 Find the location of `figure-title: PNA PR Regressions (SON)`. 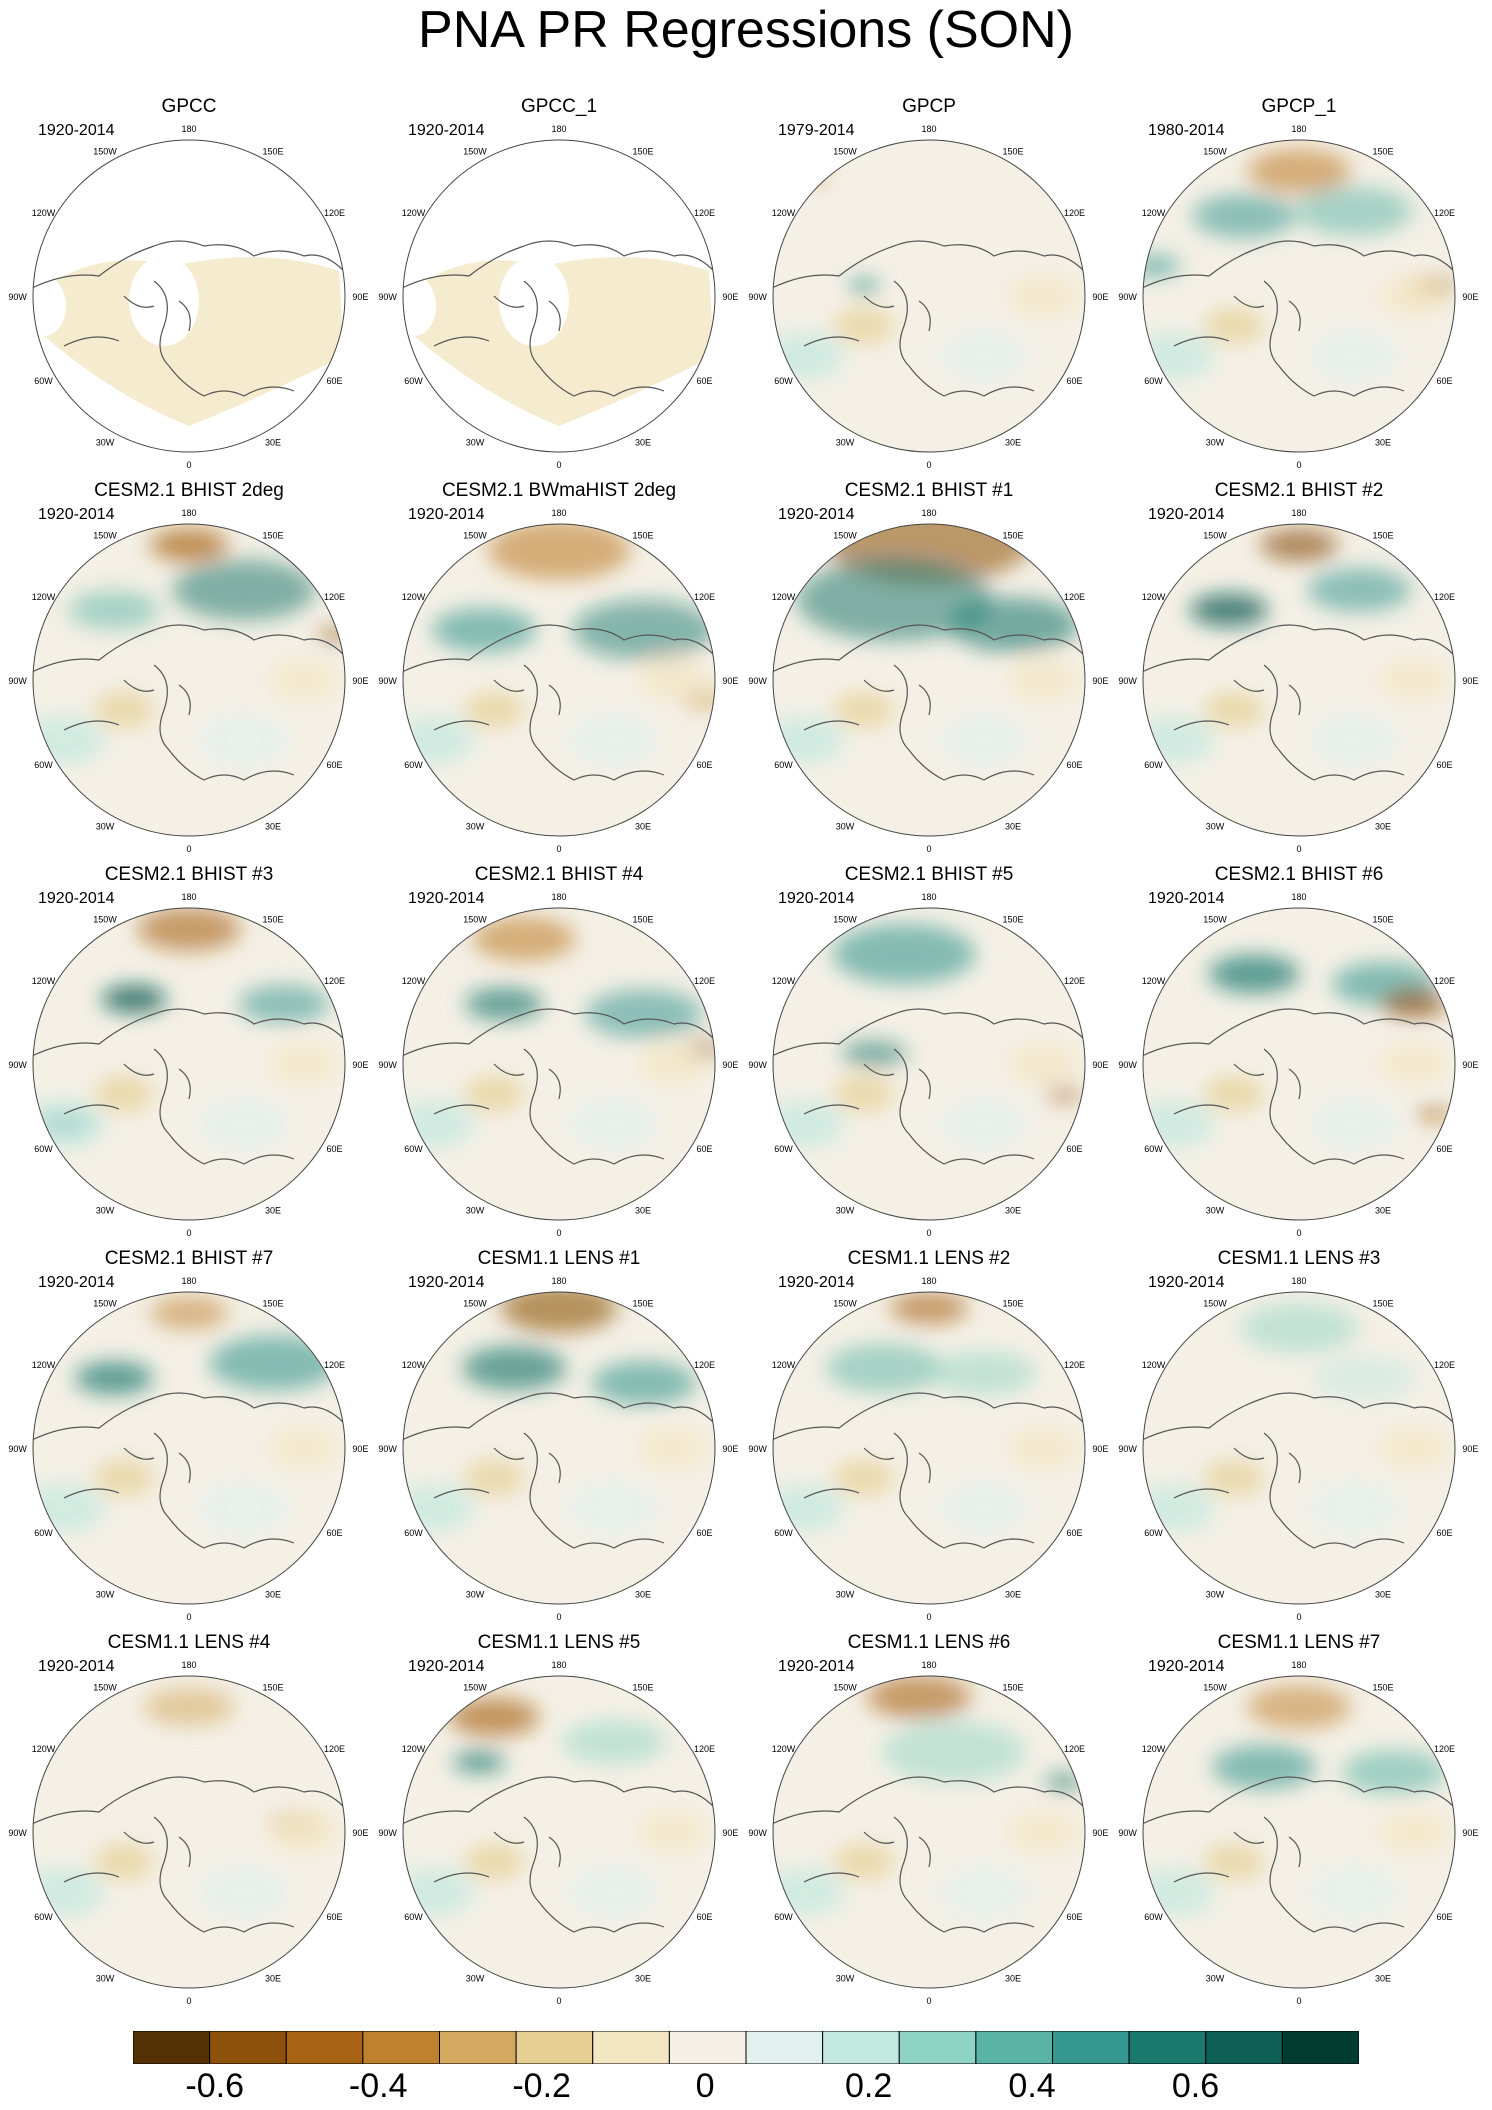

figure-title: PNA PR Regressions (SON) is located at coordinates (746, 30).